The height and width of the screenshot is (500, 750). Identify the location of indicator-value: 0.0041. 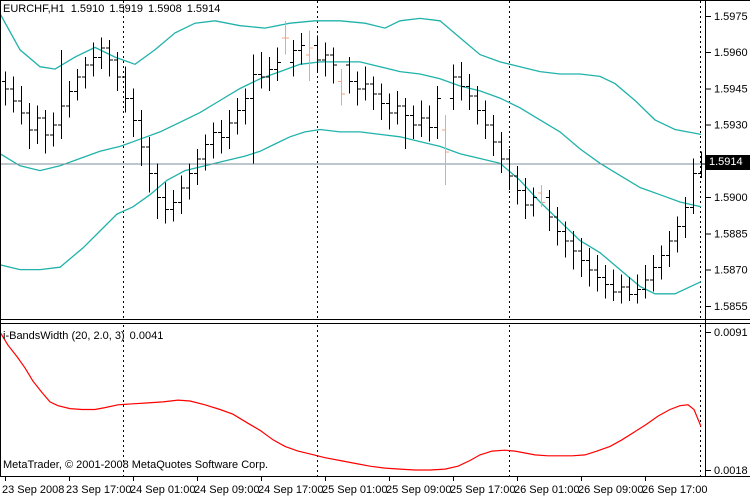
(146, 336).